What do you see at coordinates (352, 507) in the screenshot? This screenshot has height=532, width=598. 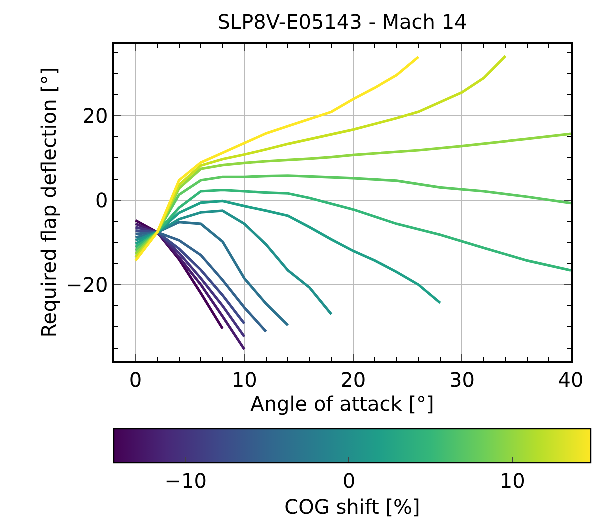 I see `color-bar-title: COG shift [%]` at bounding box center [352, 507].